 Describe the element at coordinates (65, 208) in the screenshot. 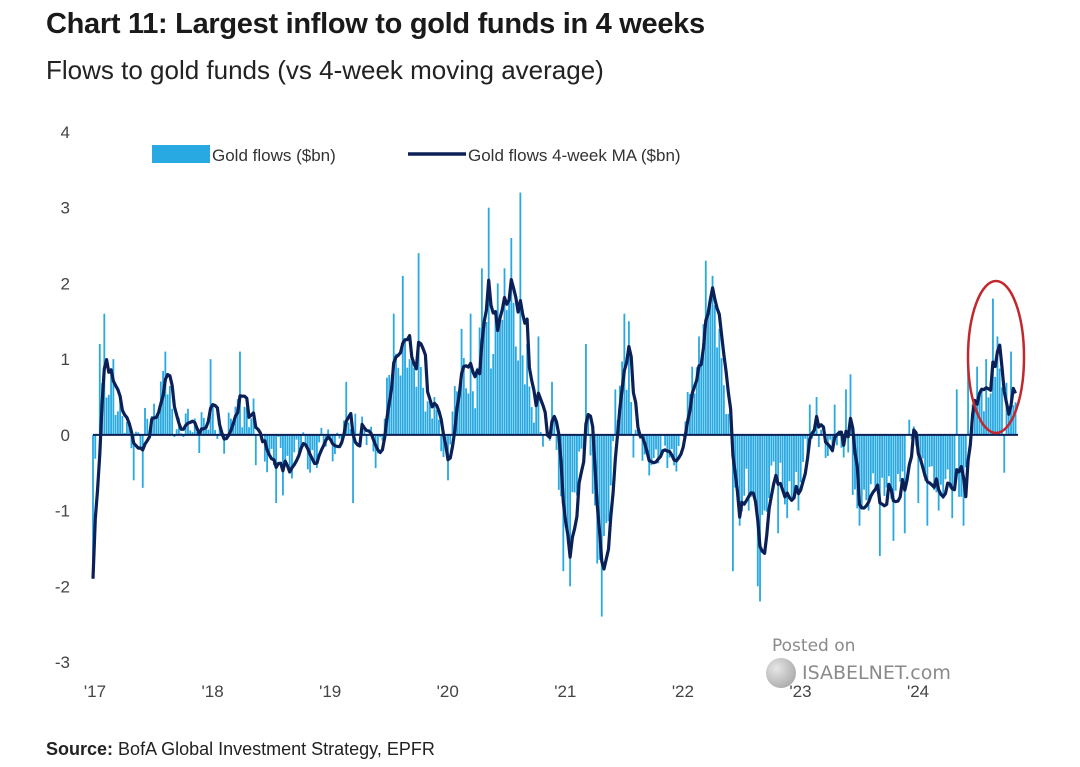

I see `y-tick-label: 3` at that location.